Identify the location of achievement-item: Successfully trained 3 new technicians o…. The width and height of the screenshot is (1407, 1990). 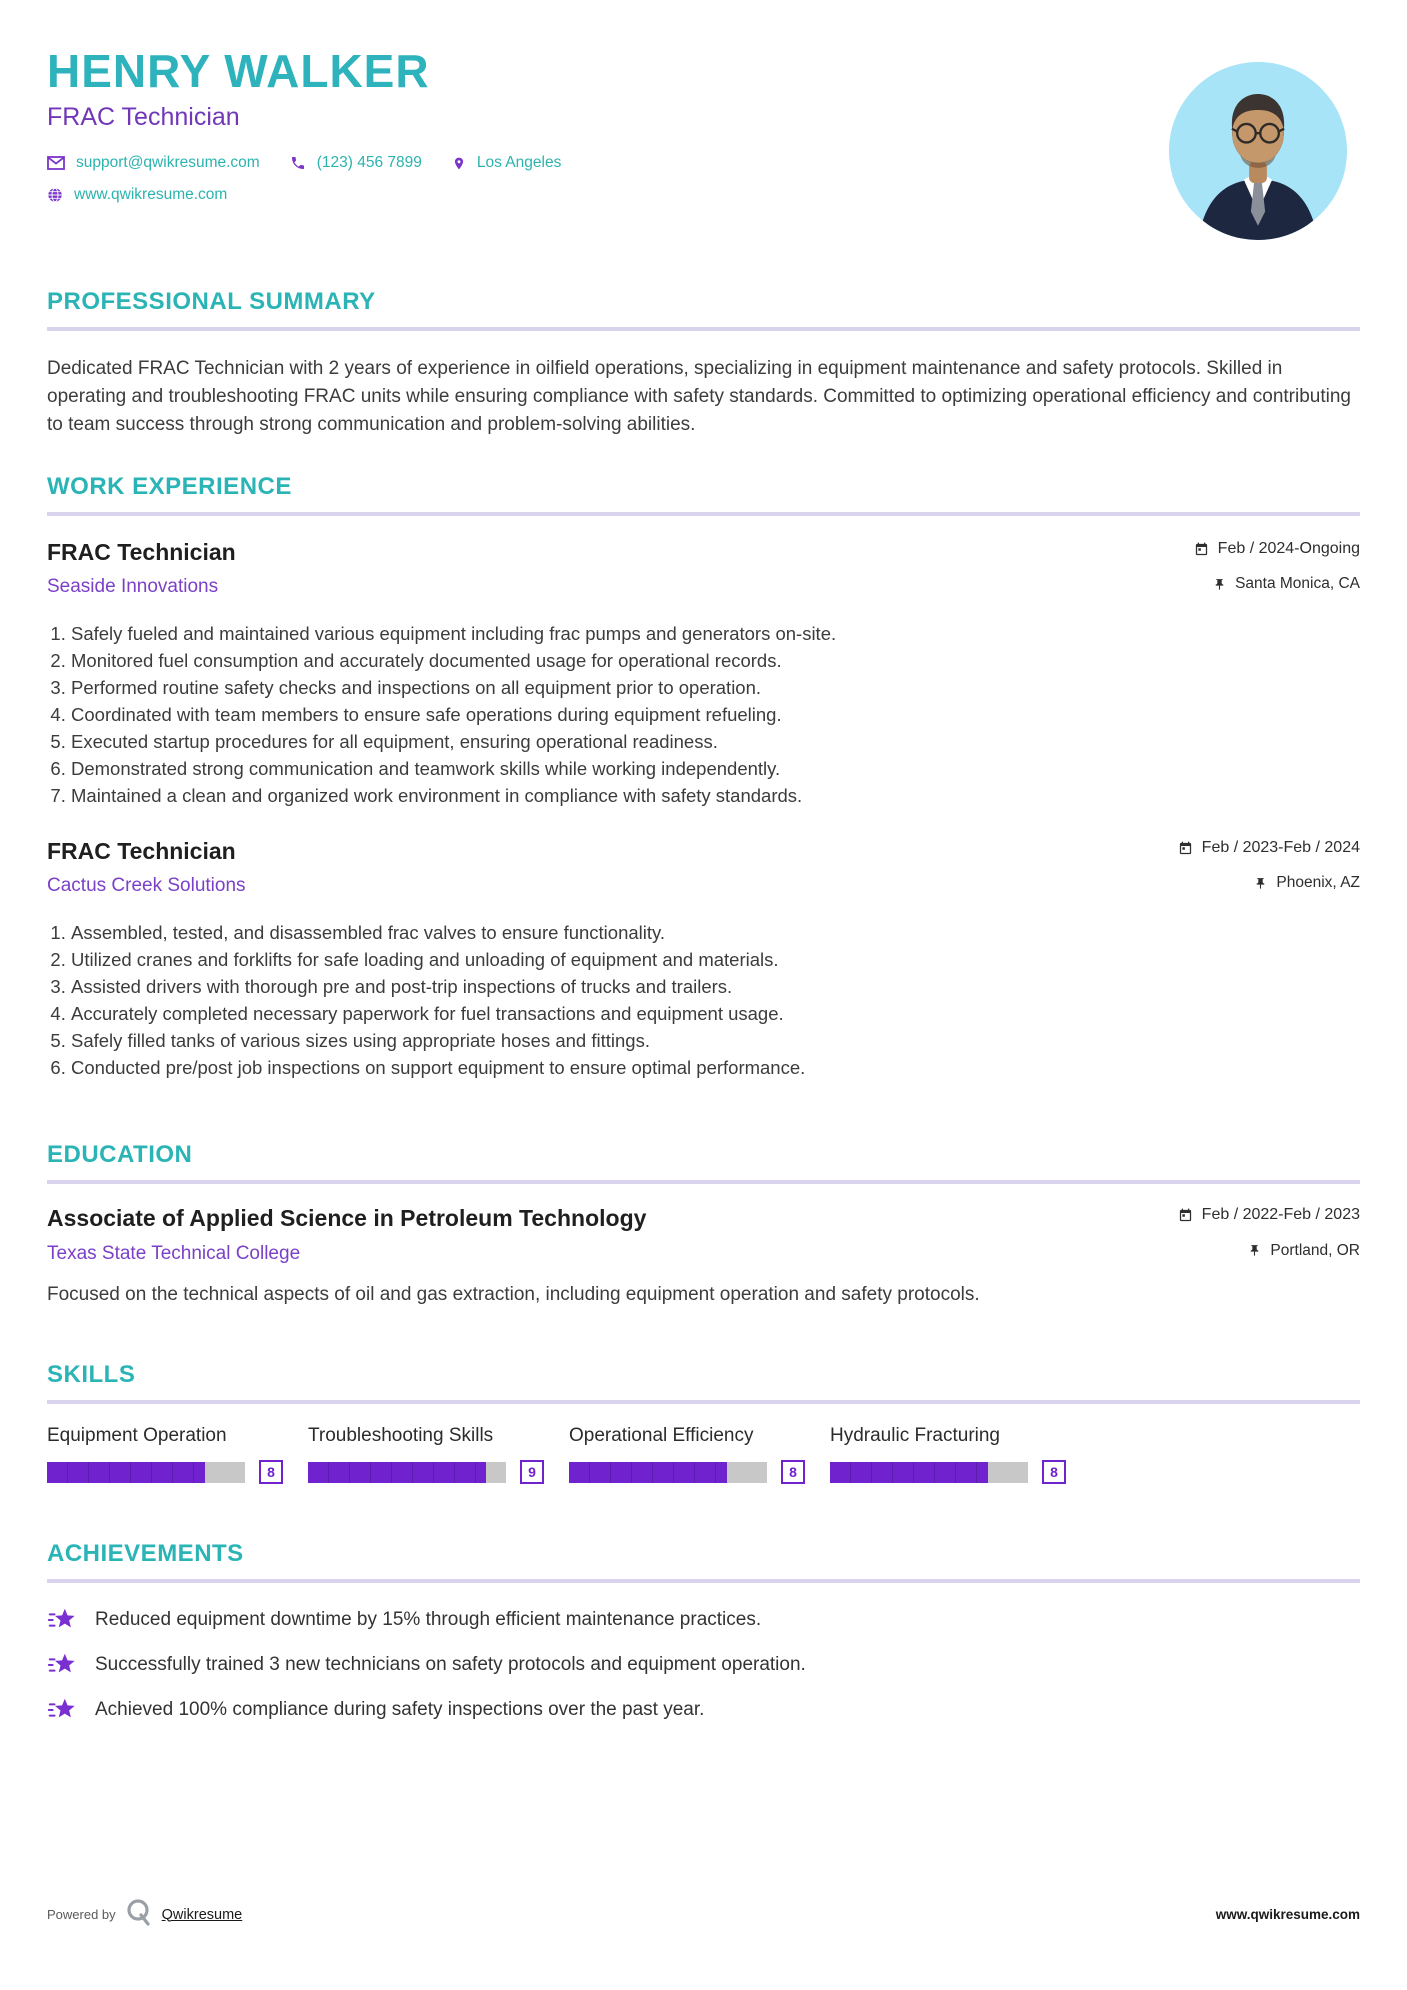
(703, 1665).